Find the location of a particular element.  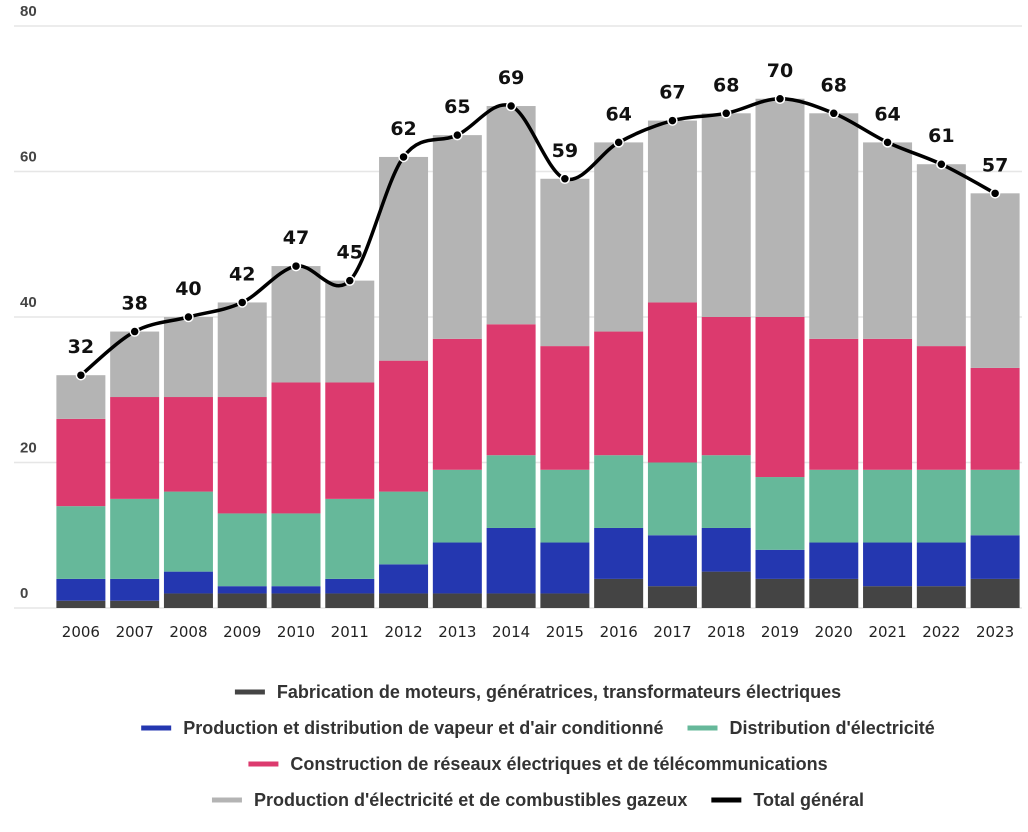

value-label: 45 is located at coordinates (350, 253).